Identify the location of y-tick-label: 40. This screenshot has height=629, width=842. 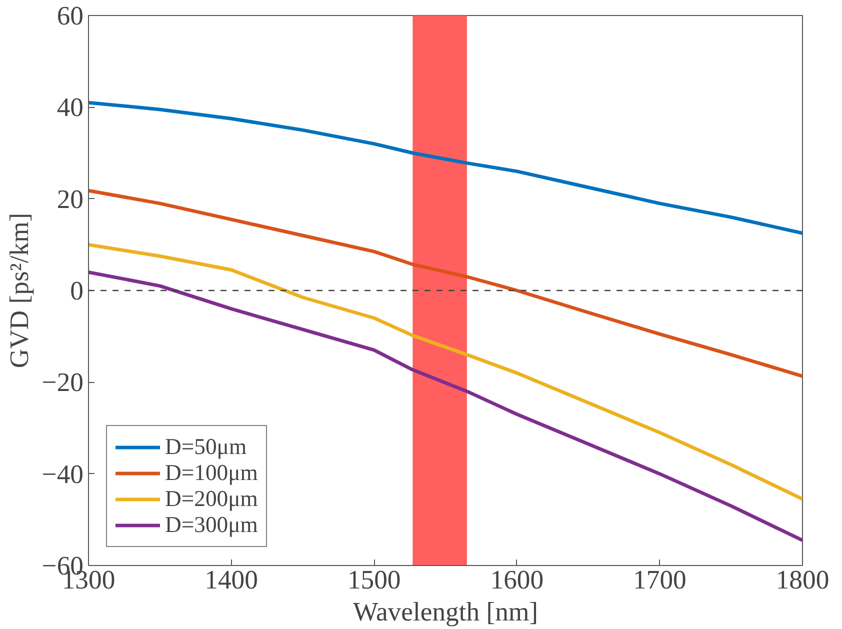
(70, 107).